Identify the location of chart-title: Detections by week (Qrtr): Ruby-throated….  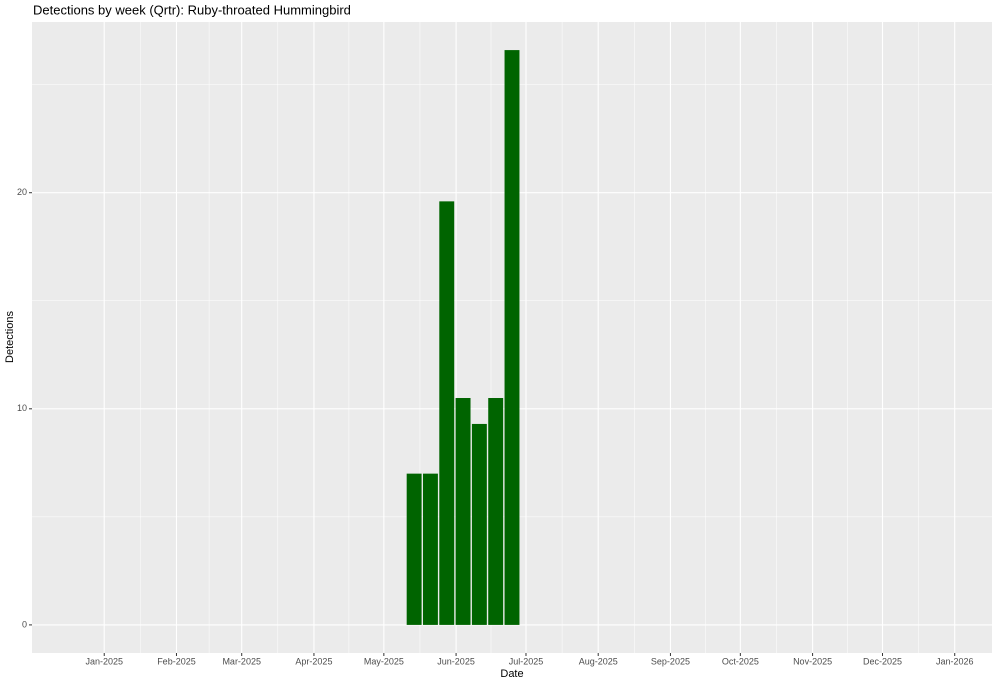
(192, 9).